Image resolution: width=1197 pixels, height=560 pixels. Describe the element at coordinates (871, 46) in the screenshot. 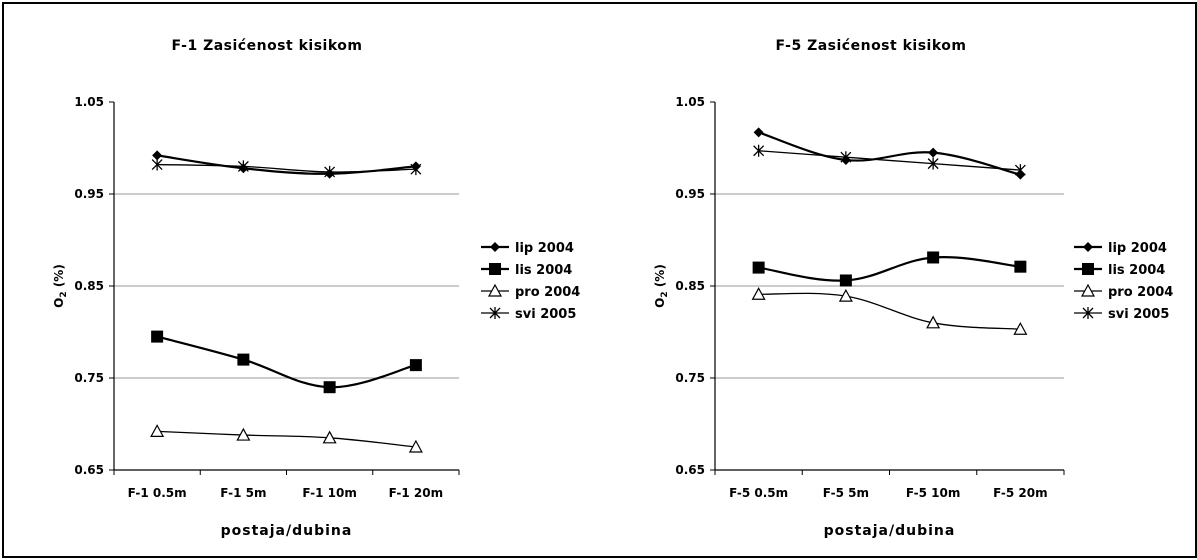

I see `chart-title: F-5 Zasićenost kisikom` at that location.